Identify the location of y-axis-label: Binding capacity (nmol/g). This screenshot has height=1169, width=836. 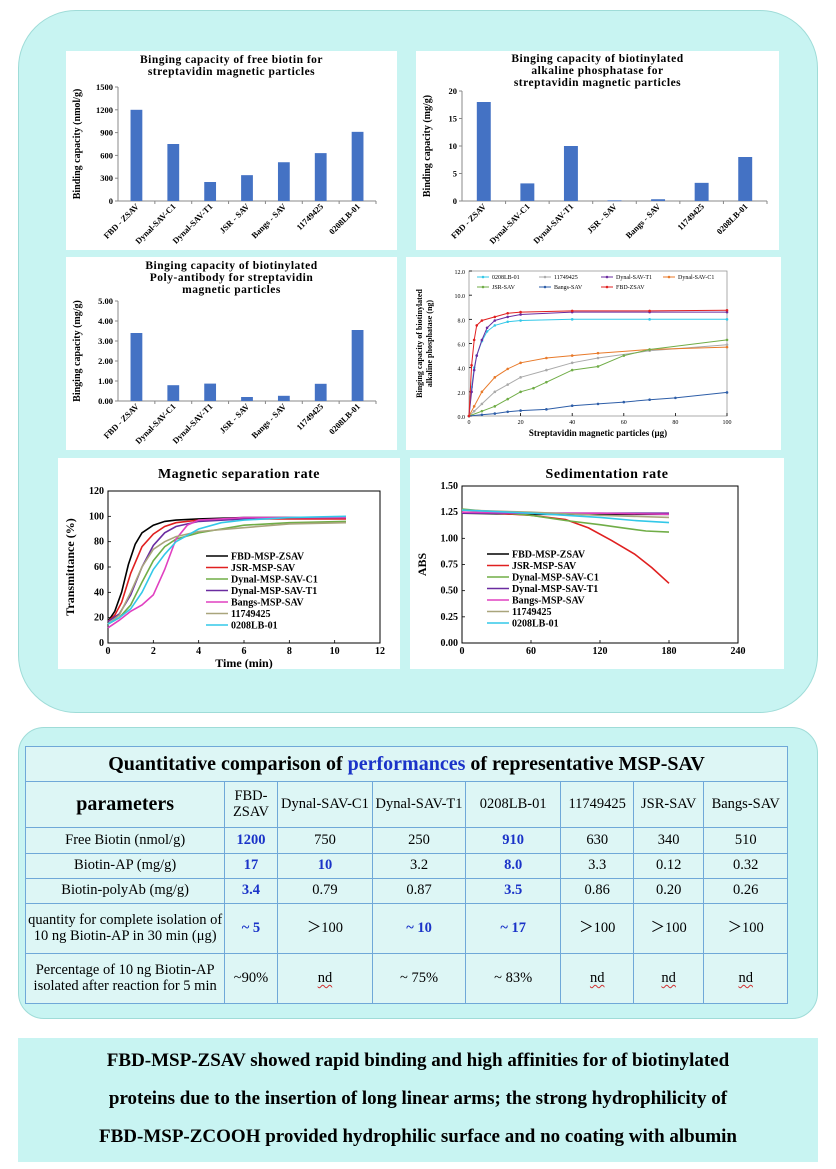
(77, 144).